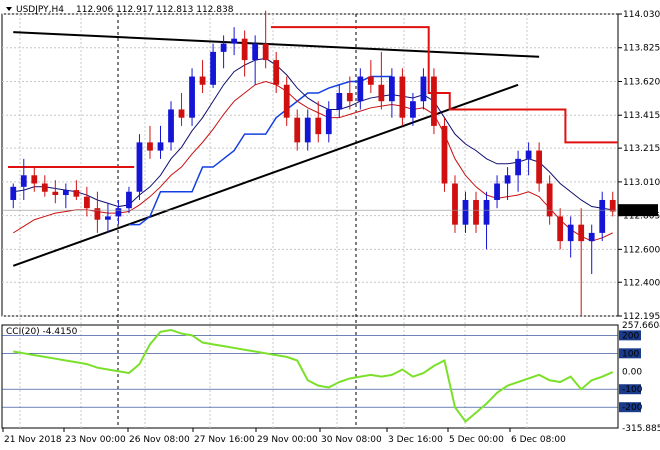  Describe the element at coordinates (155, 10) in the screenshot. I see `ohlc-values: 112.906 112.917 112.813 112.838` at that location.